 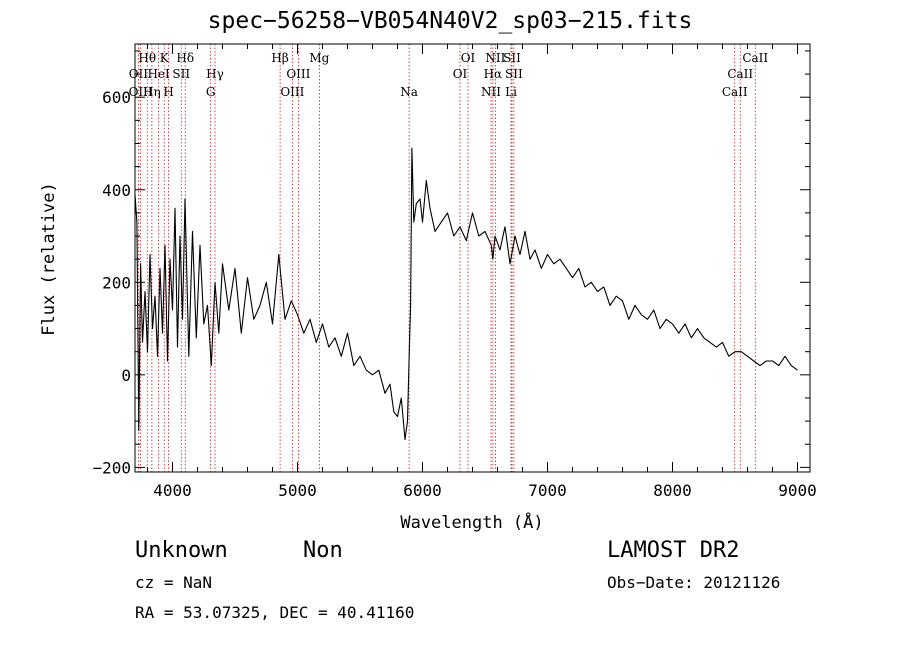 I want to click on spectral-line-label: Hθ, so click(x=147, y=58).